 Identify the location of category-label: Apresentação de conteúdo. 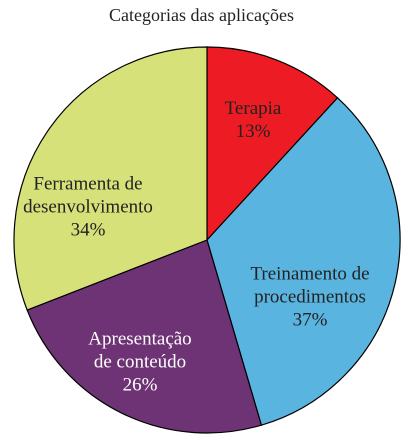
(140, 350).